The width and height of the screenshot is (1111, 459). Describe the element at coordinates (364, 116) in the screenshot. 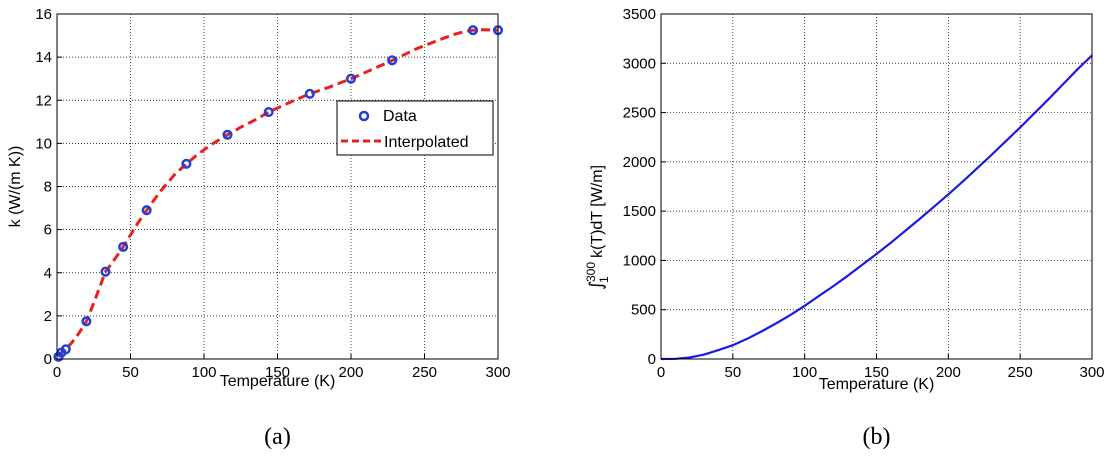

I see `legend-marker-data` at that location.